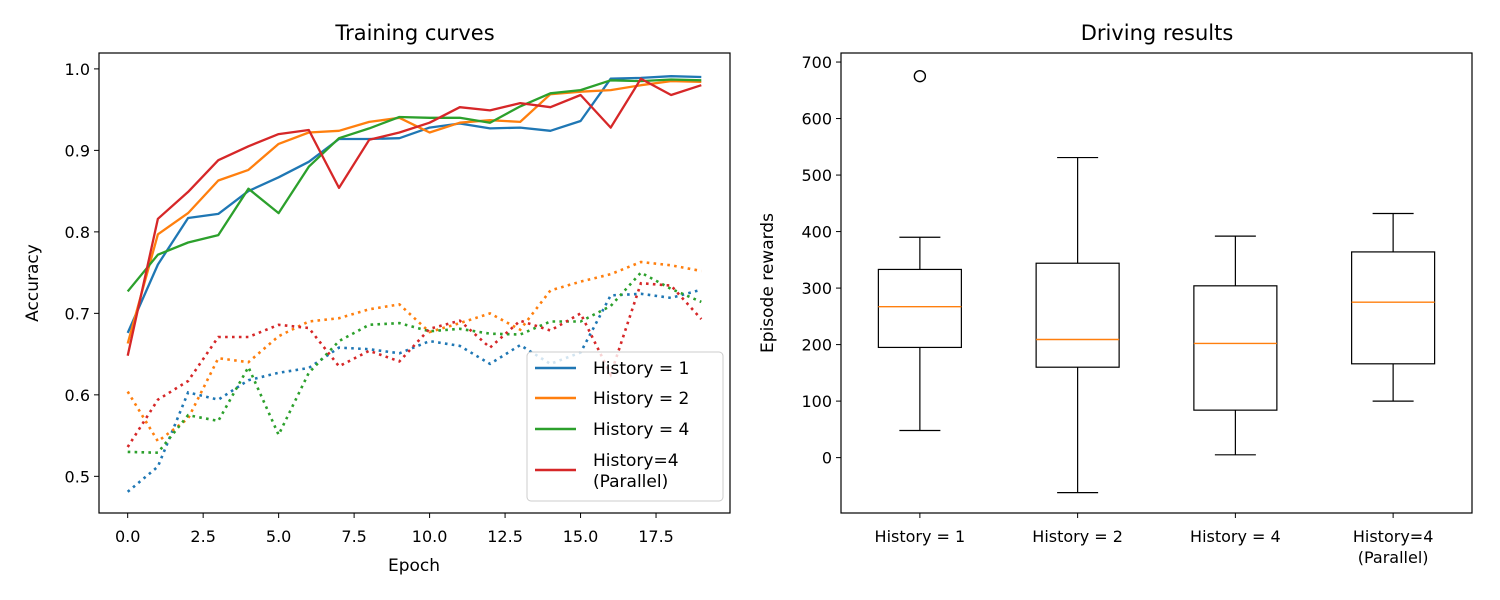  I want to click on series-1-dotted-line, so click(414, 390).